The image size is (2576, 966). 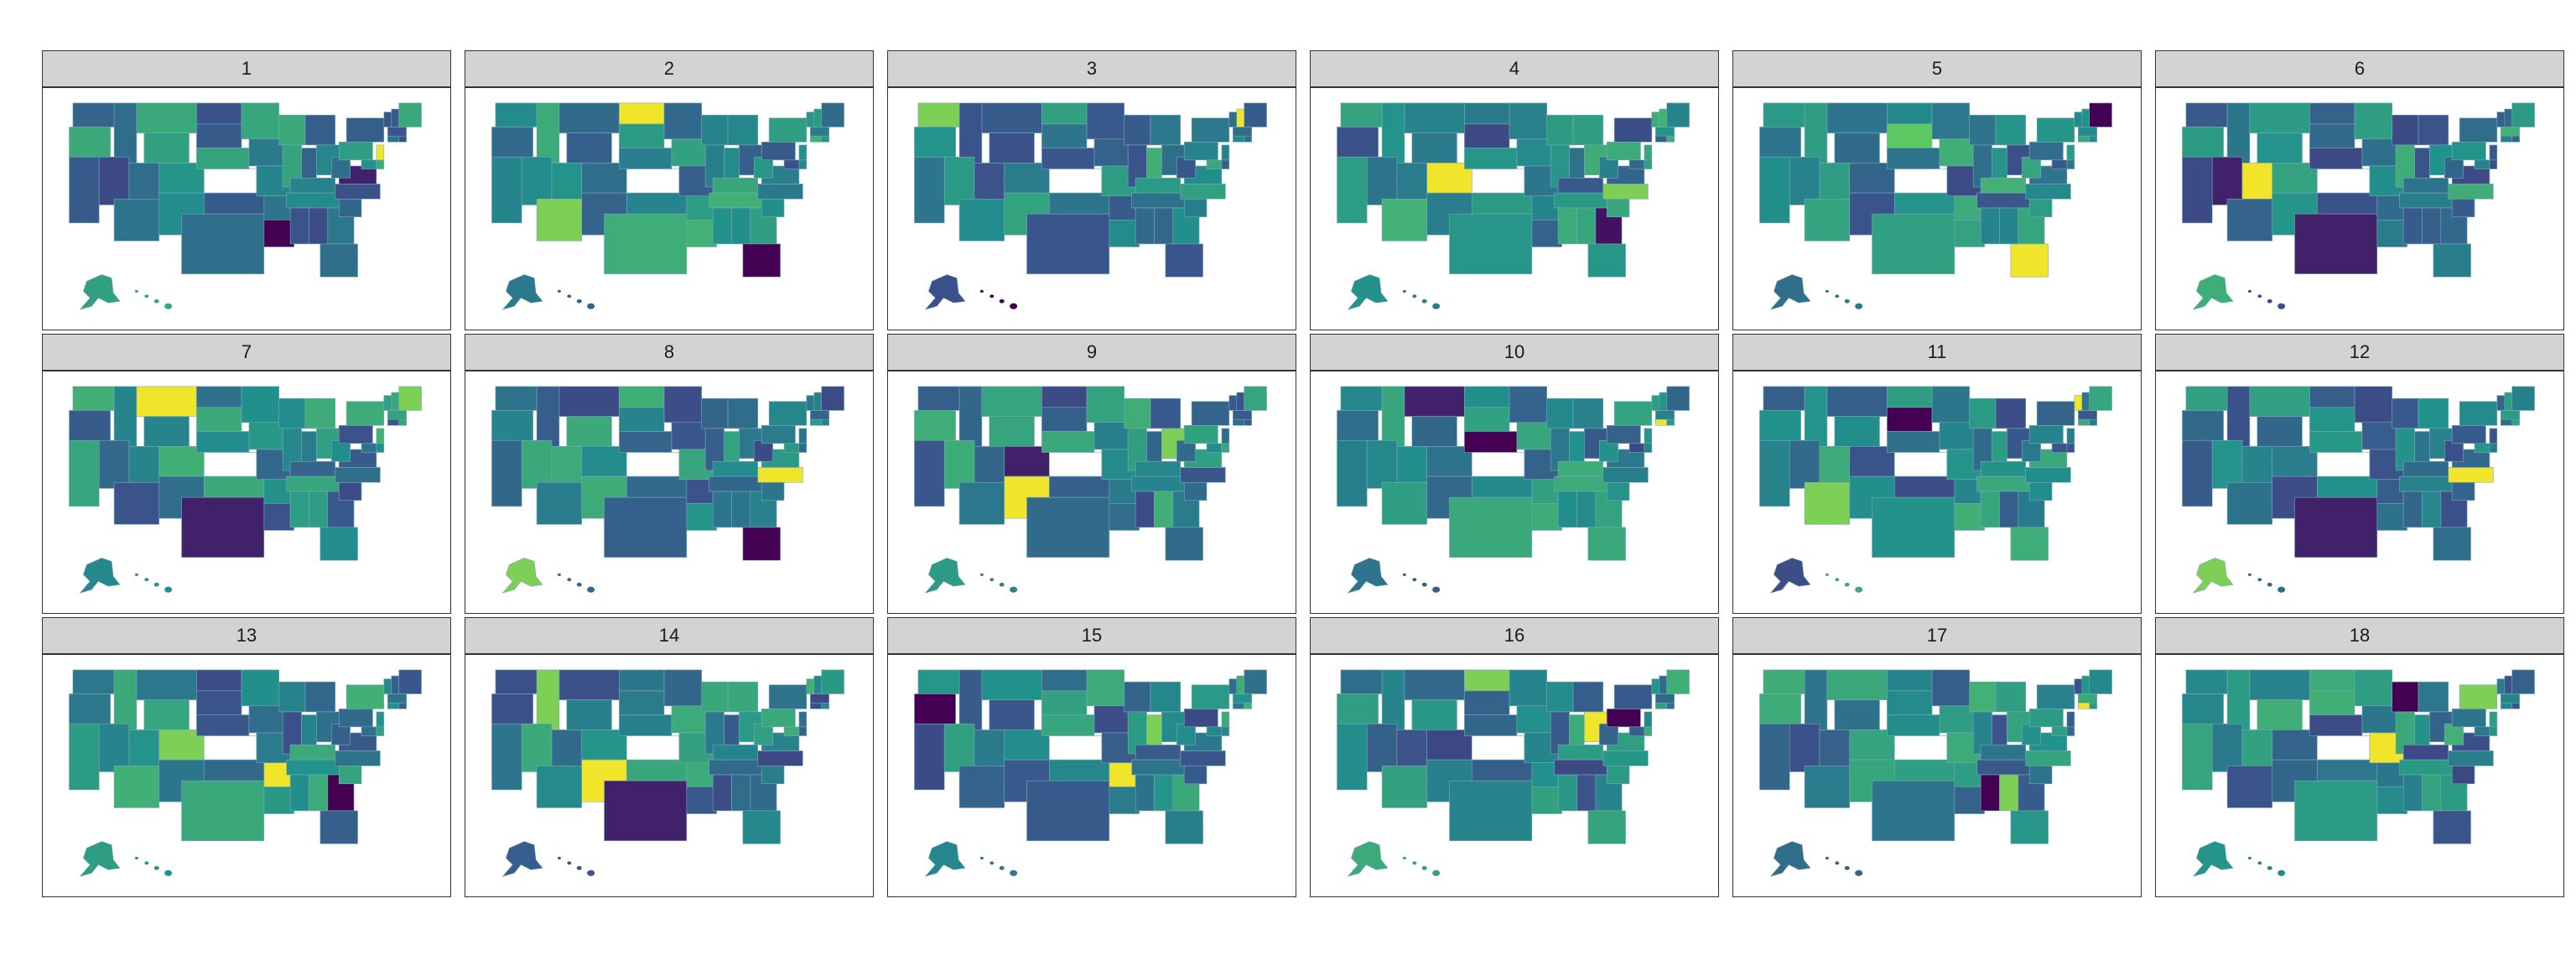 What do you see at coordinates (1999, 729) in the screenshot?
I see `state-indiana` at bounding box center [1999, 729].